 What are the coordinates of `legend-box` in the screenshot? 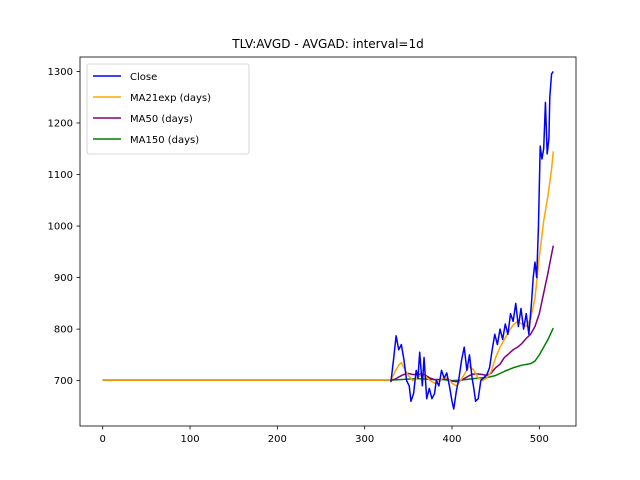 It's located at (168, 109).